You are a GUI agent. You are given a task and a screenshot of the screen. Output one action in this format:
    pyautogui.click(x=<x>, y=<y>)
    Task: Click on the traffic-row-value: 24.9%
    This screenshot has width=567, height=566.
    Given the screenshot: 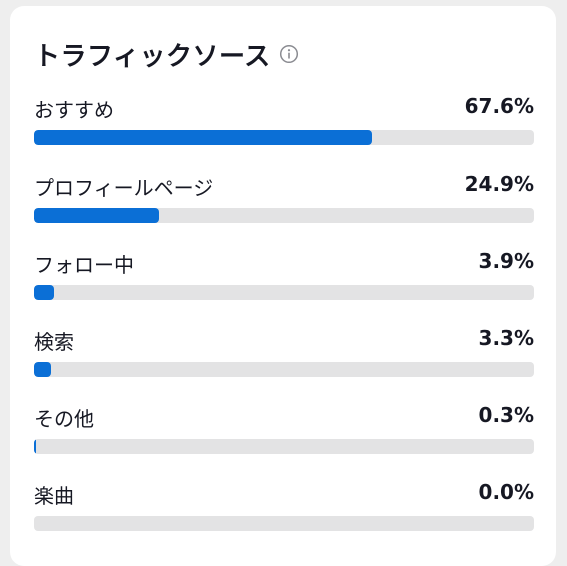 What is the action you would take?
    pyautogui.click(x=499, y=184)
    